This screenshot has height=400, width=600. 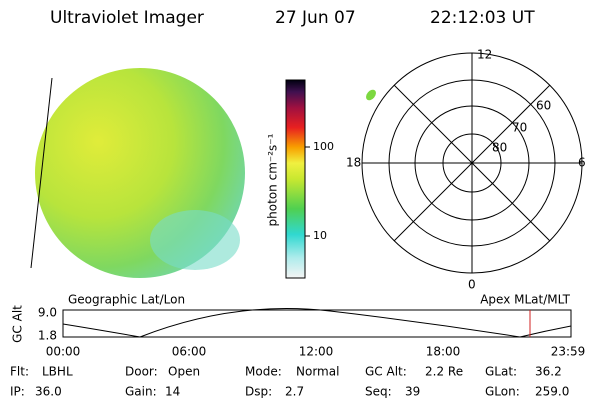 I want to click on terminator-line, so click(x=41, y=173).